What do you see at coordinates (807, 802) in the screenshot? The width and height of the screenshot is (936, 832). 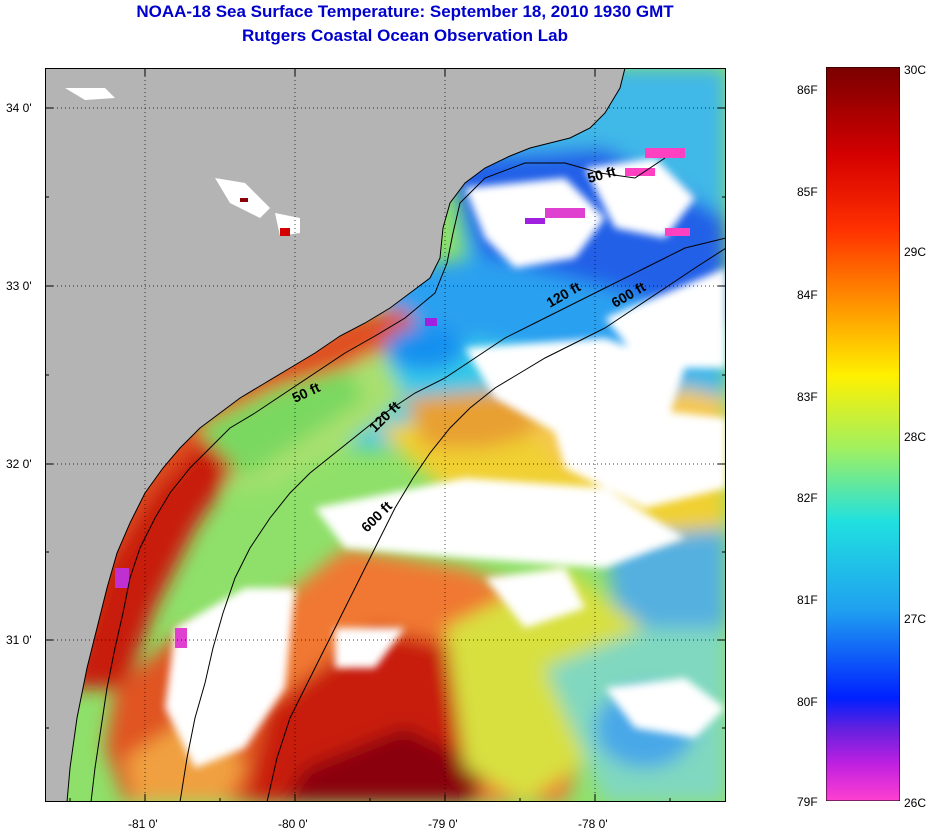 I see `colorbar-label-79f: 79F` at bounding box center [807, 802].